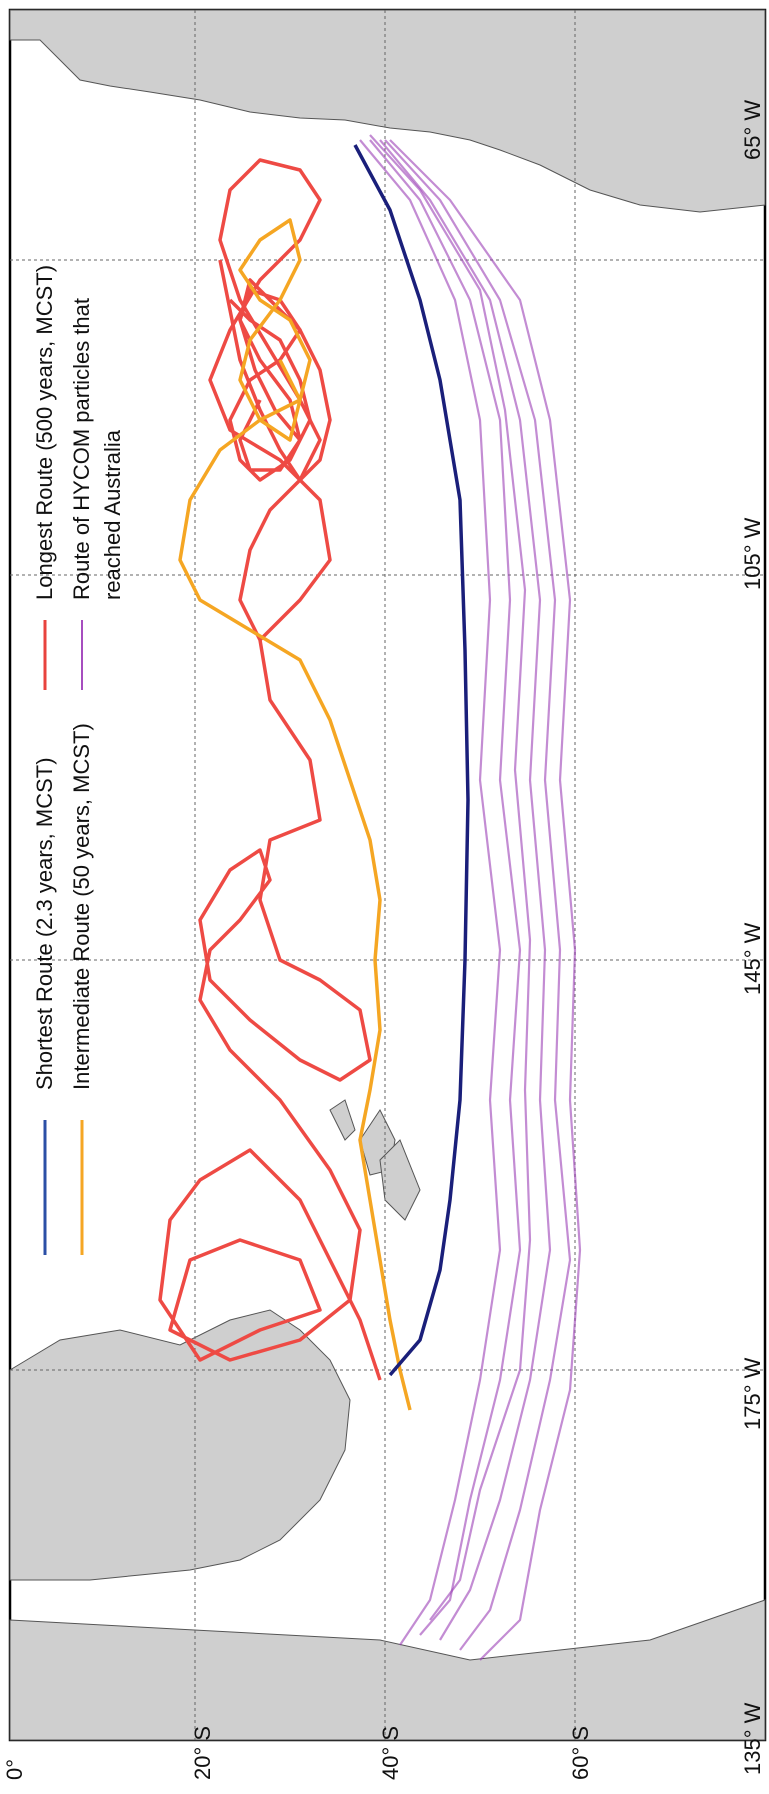 This screenshot has height=1794, width=769. I want to click on land-americas, so click(387, 111).